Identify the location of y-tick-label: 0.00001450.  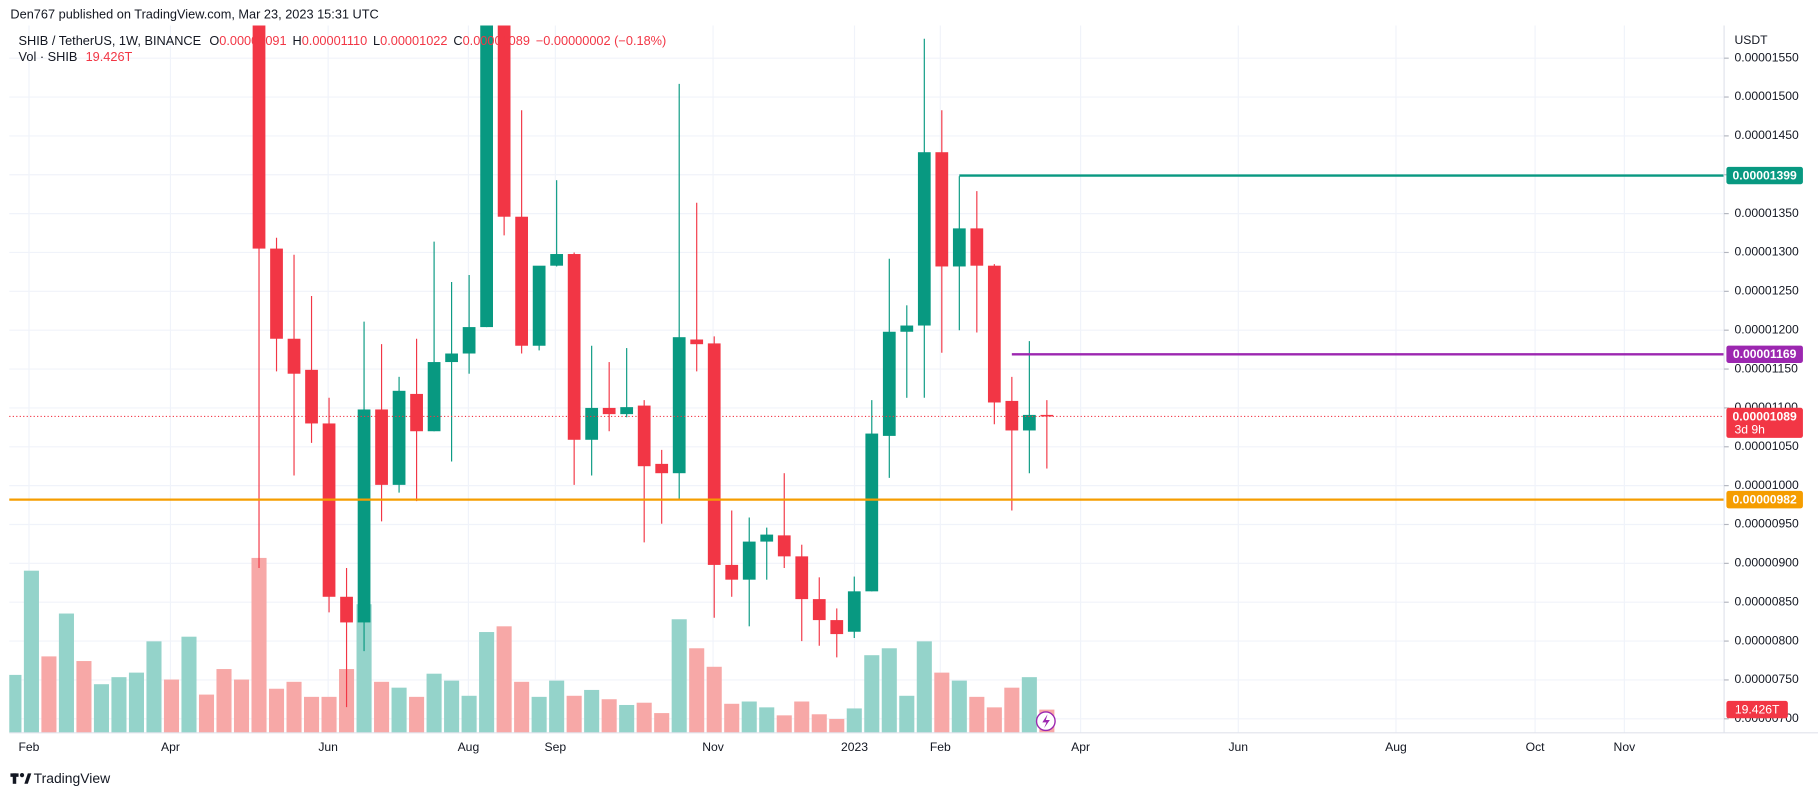
(1767, 135).